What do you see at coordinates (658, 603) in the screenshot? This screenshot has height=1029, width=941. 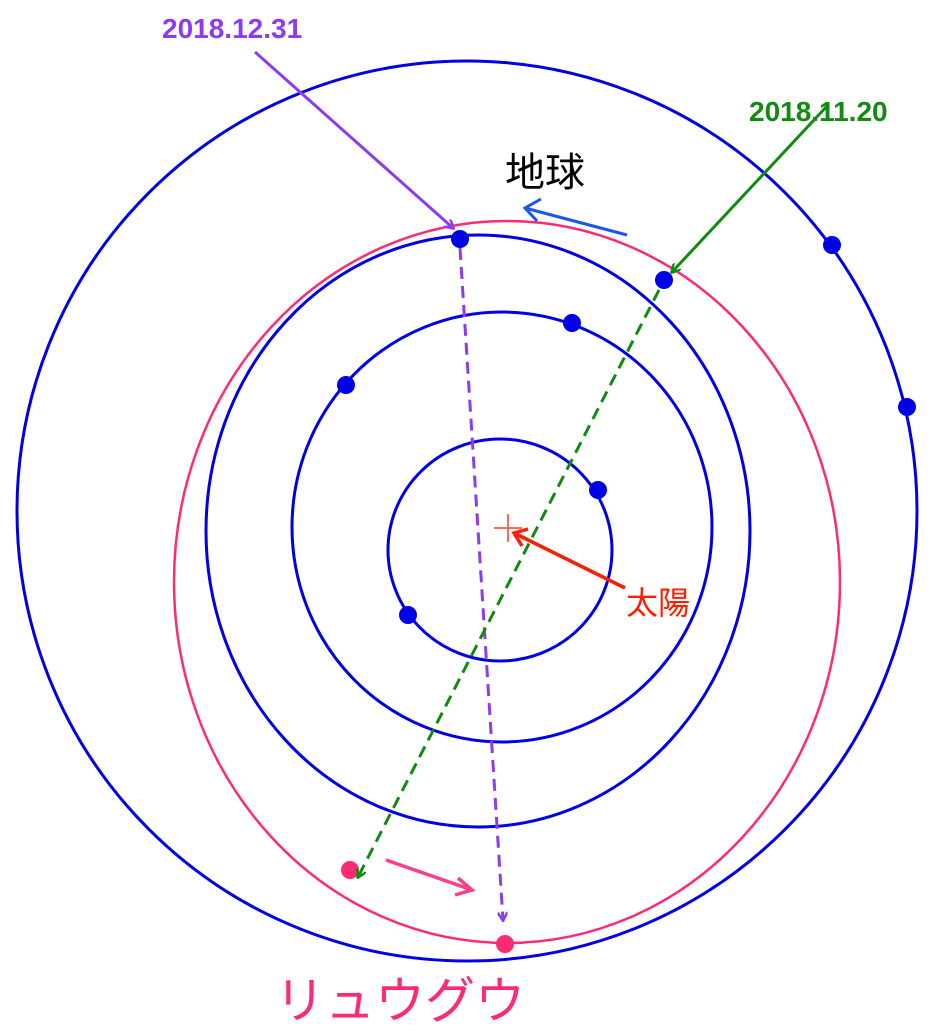 I see `sun-label: 太陽` at bounding box center [658, 603].